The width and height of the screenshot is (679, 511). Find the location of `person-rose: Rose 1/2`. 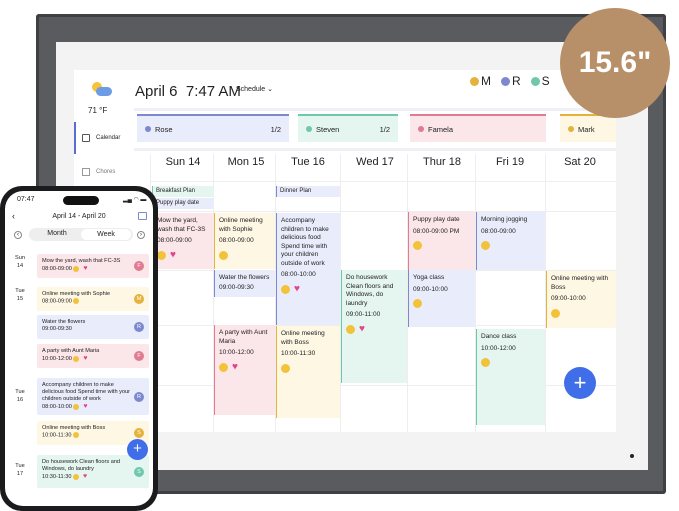

person-rose: Rose 1/2 is located at coordinates (213, 128).